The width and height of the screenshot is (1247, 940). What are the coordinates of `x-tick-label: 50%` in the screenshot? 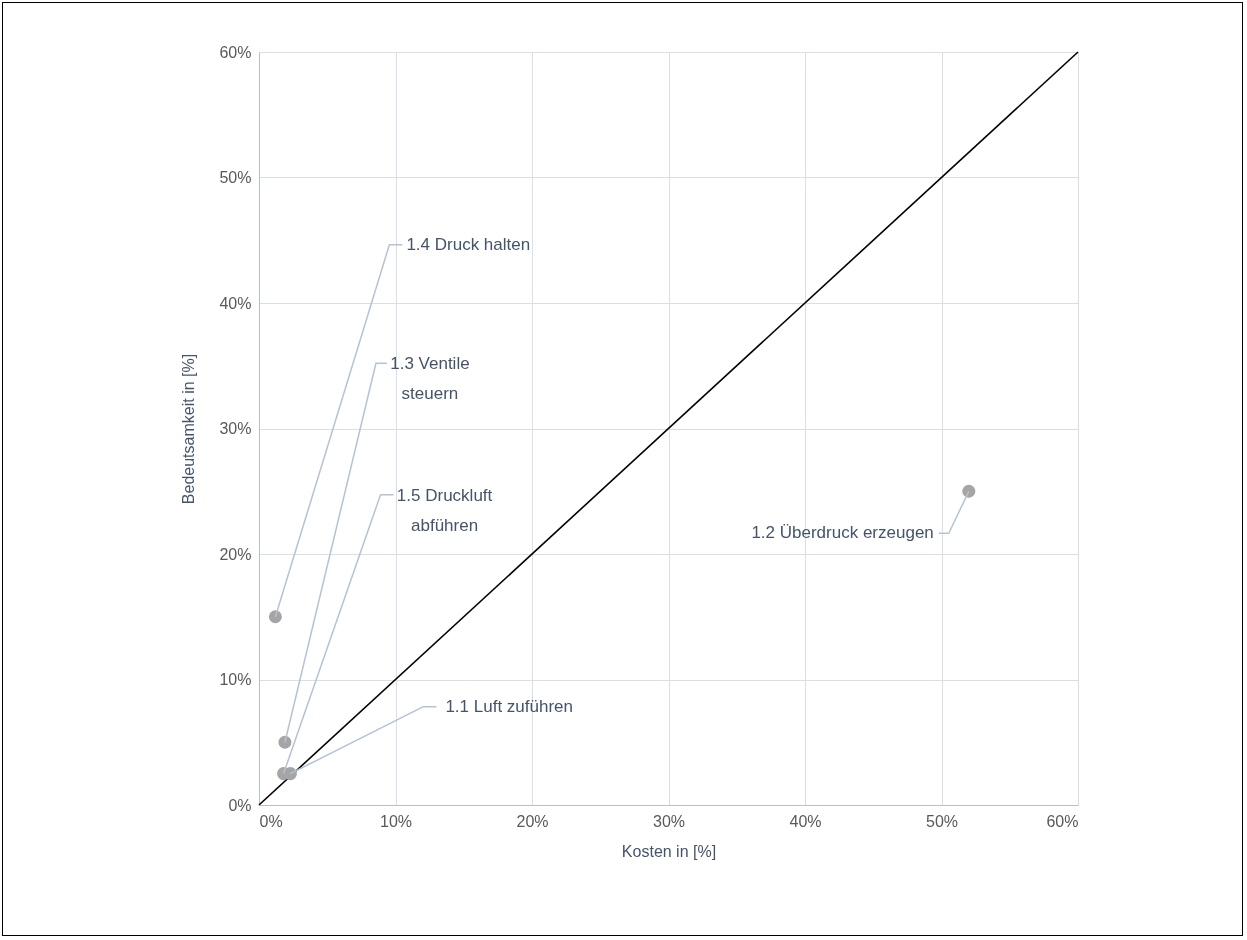 It's located at (942, 821).